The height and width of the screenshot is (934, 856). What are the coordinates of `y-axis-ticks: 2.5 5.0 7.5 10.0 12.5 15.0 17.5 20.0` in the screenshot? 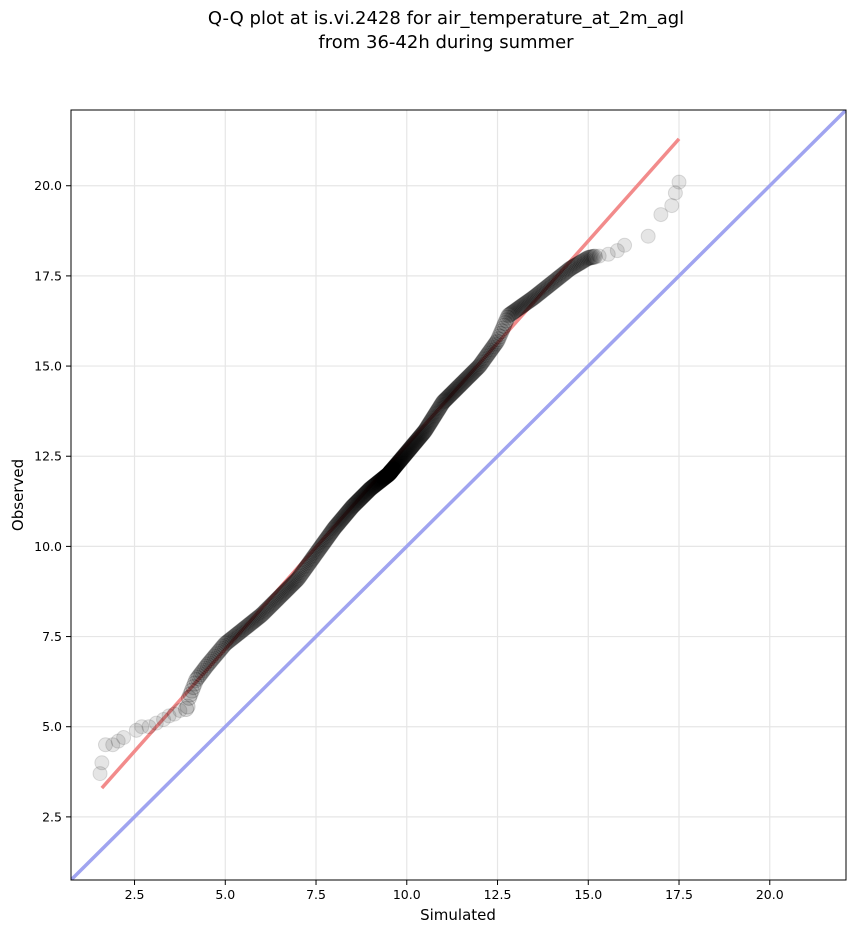 It's located at (52, 501).